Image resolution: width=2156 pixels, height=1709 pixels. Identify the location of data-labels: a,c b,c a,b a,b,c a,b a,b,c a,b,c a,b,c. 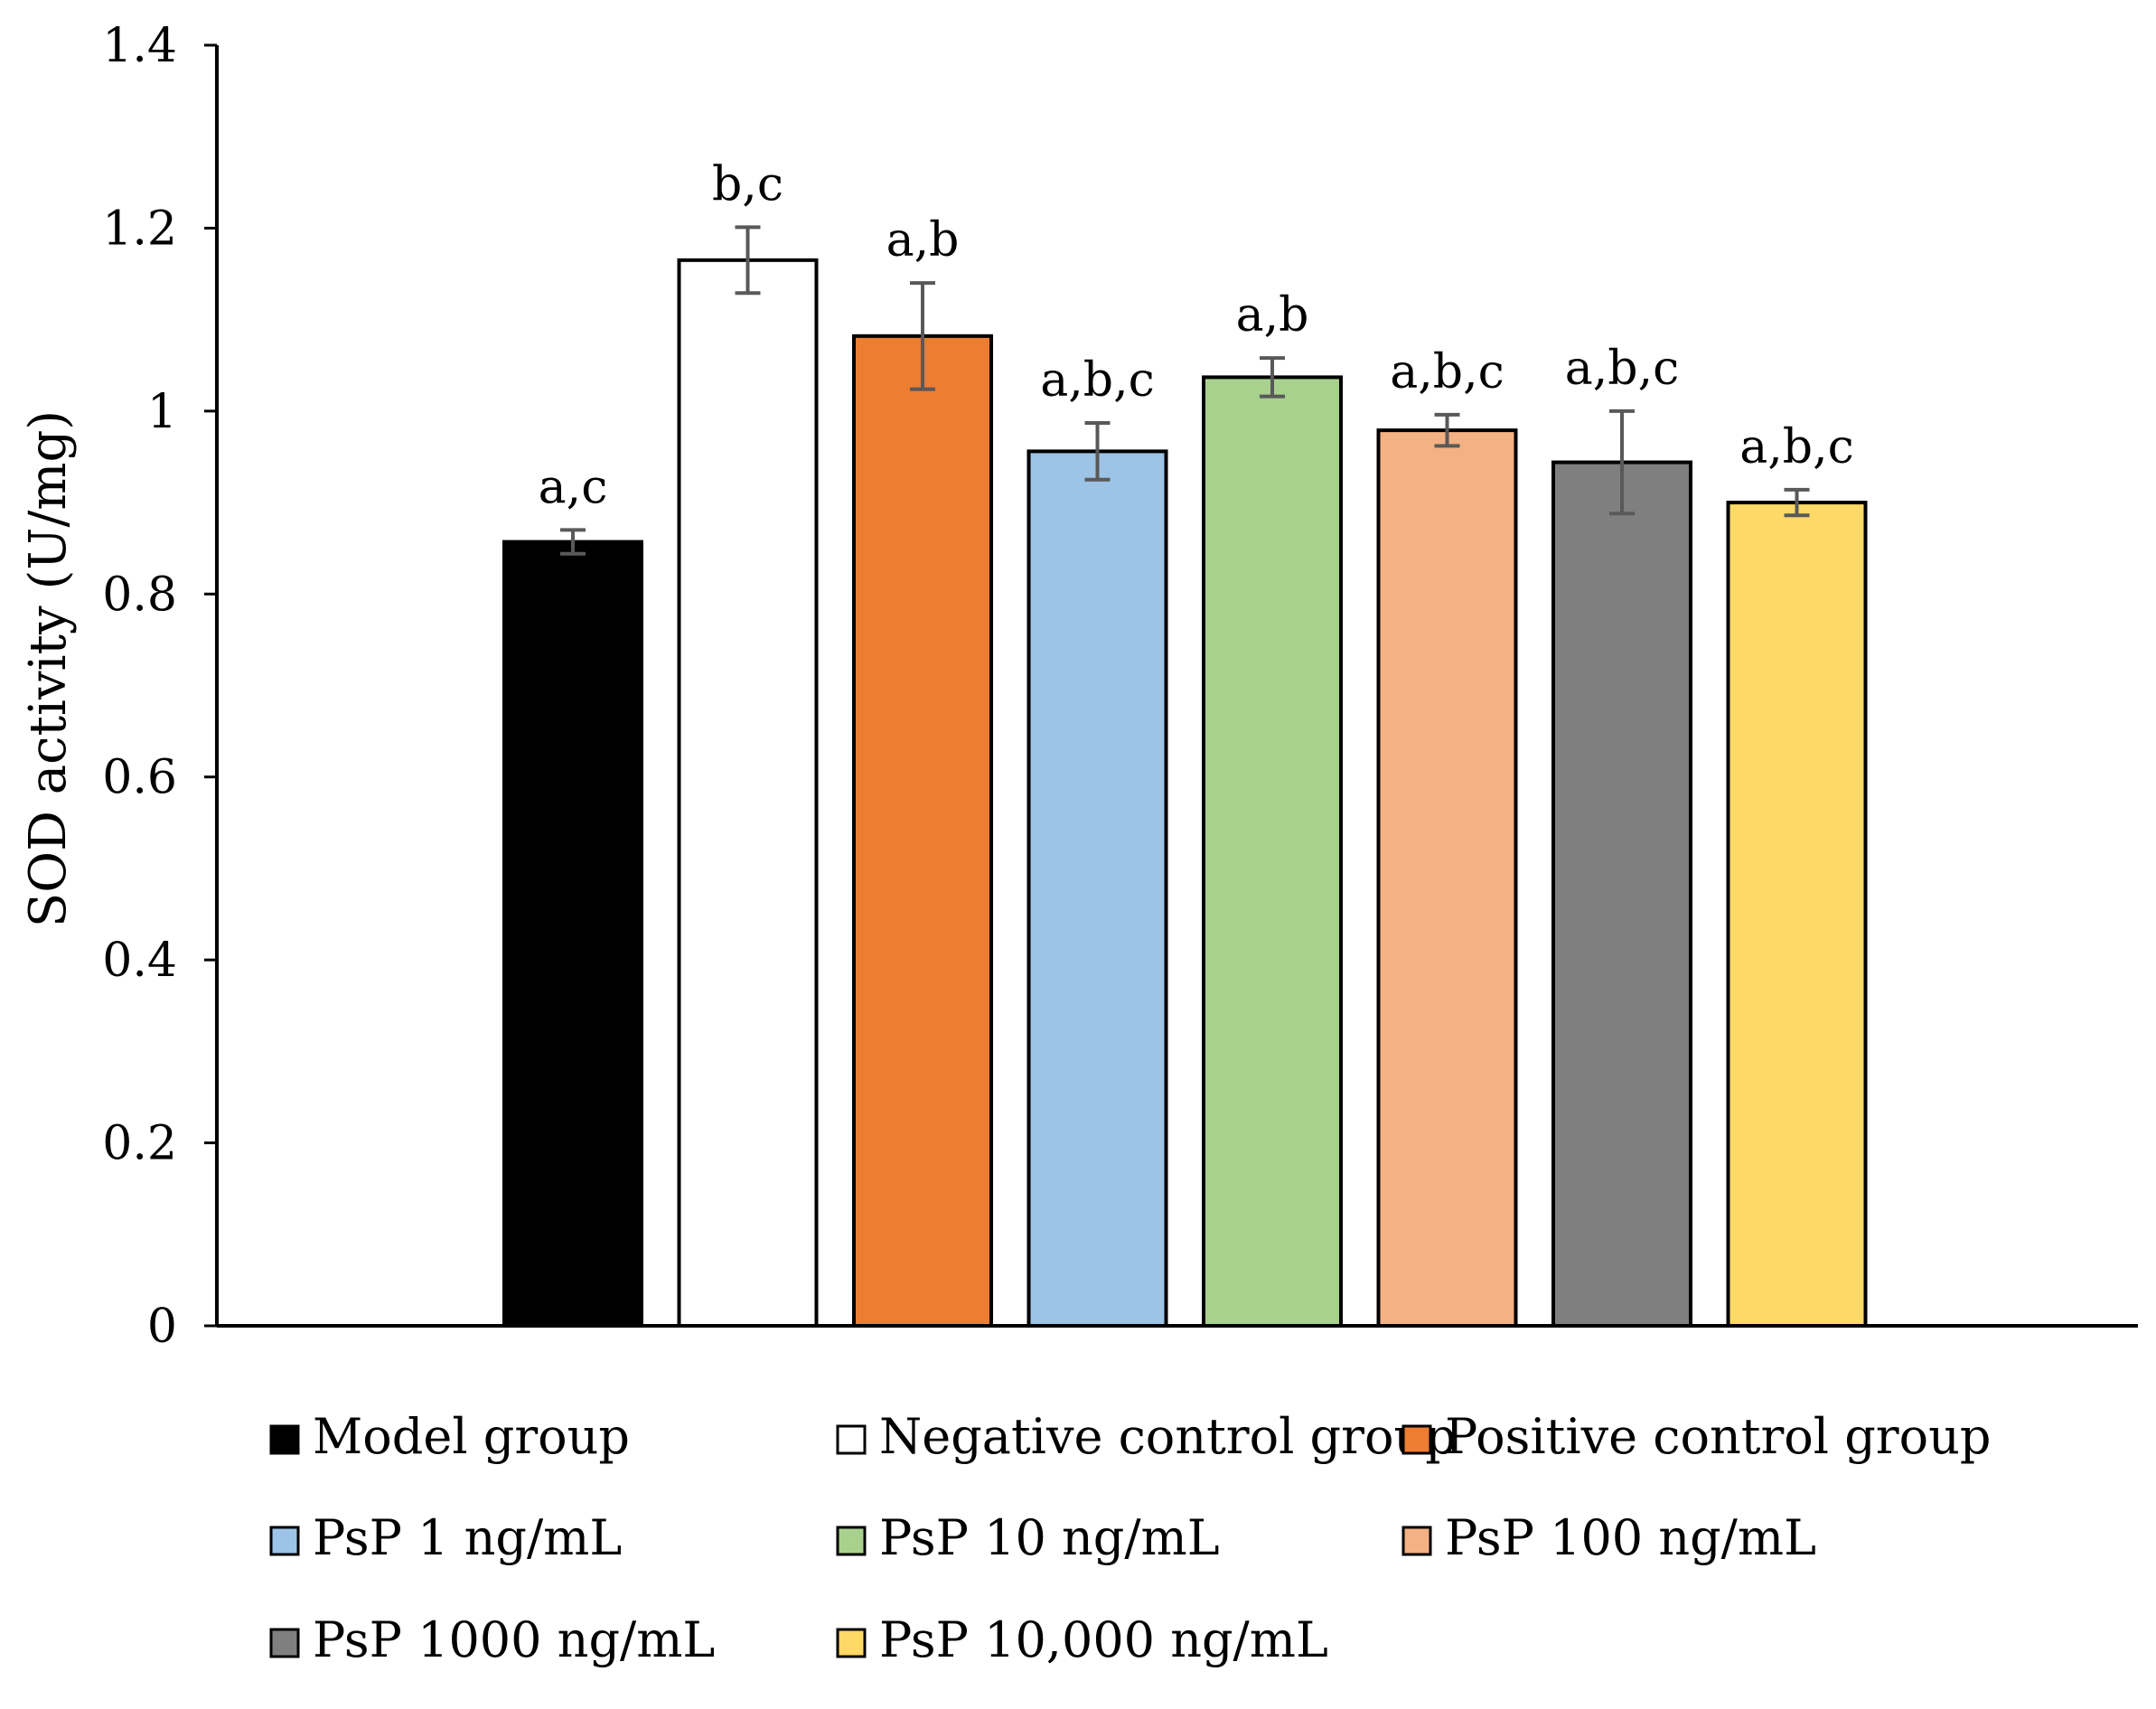
(1196, 335).